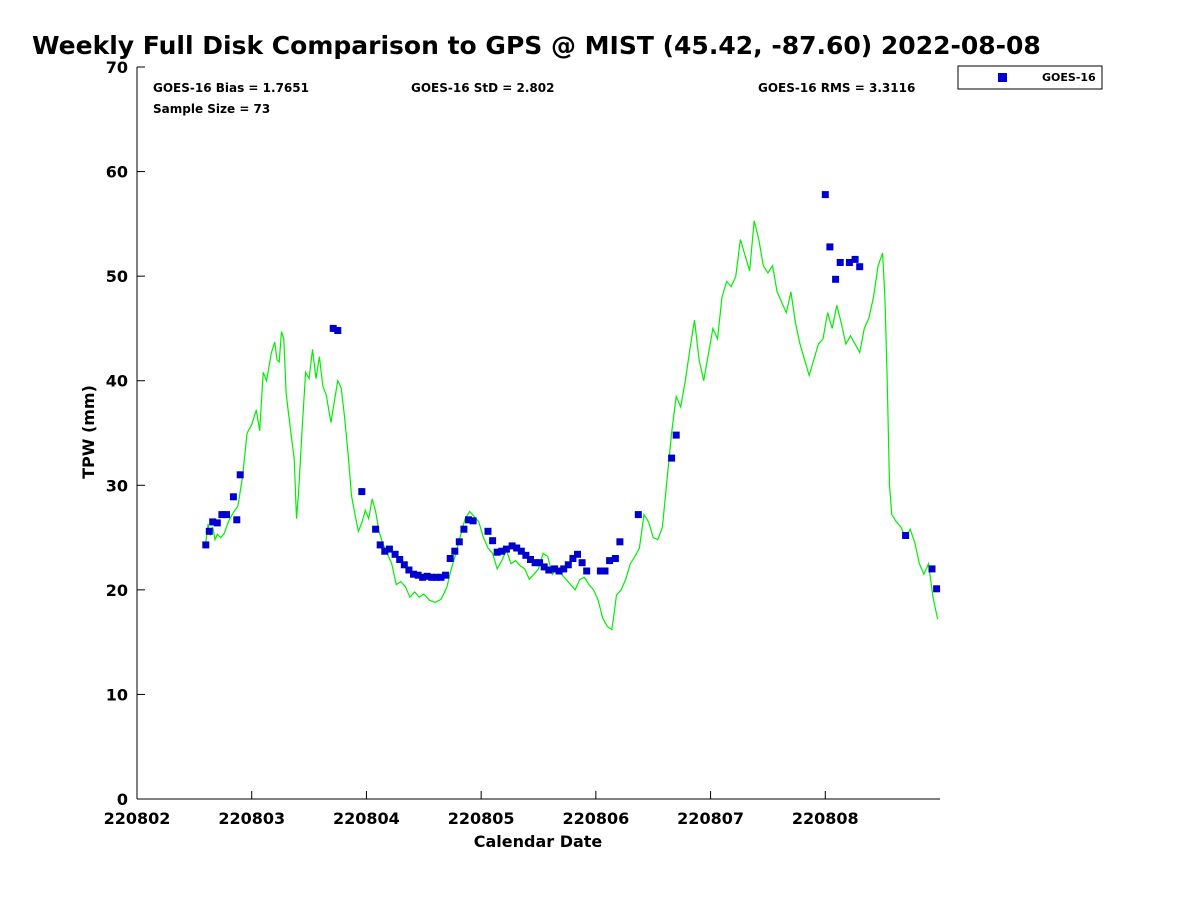 This screenshot has width=1200, height=900. What do you see at coordinates (825, 818) in the screenshot?
I see `x-tick-label: 220808` at bounding box center [825, 818].